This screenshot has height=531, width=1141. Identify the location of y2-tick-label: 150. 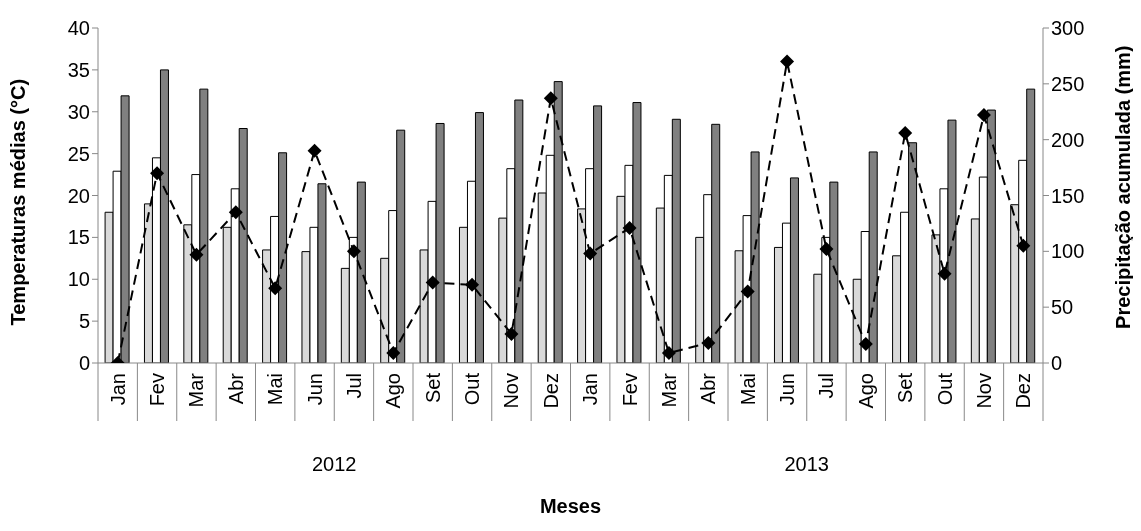
(1068, 195).